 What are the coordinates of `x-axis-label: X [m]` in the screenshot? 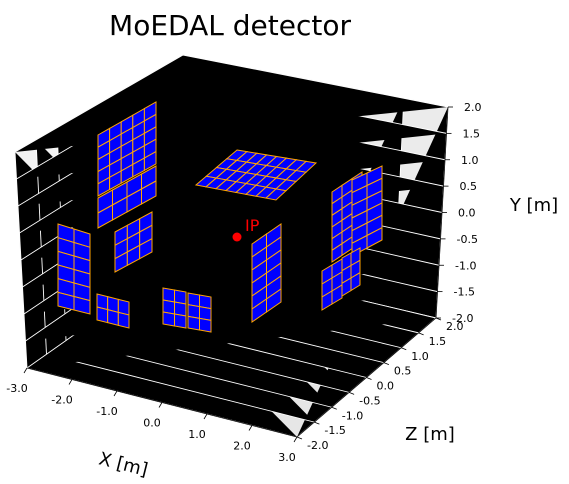 It's located at (123, 464).